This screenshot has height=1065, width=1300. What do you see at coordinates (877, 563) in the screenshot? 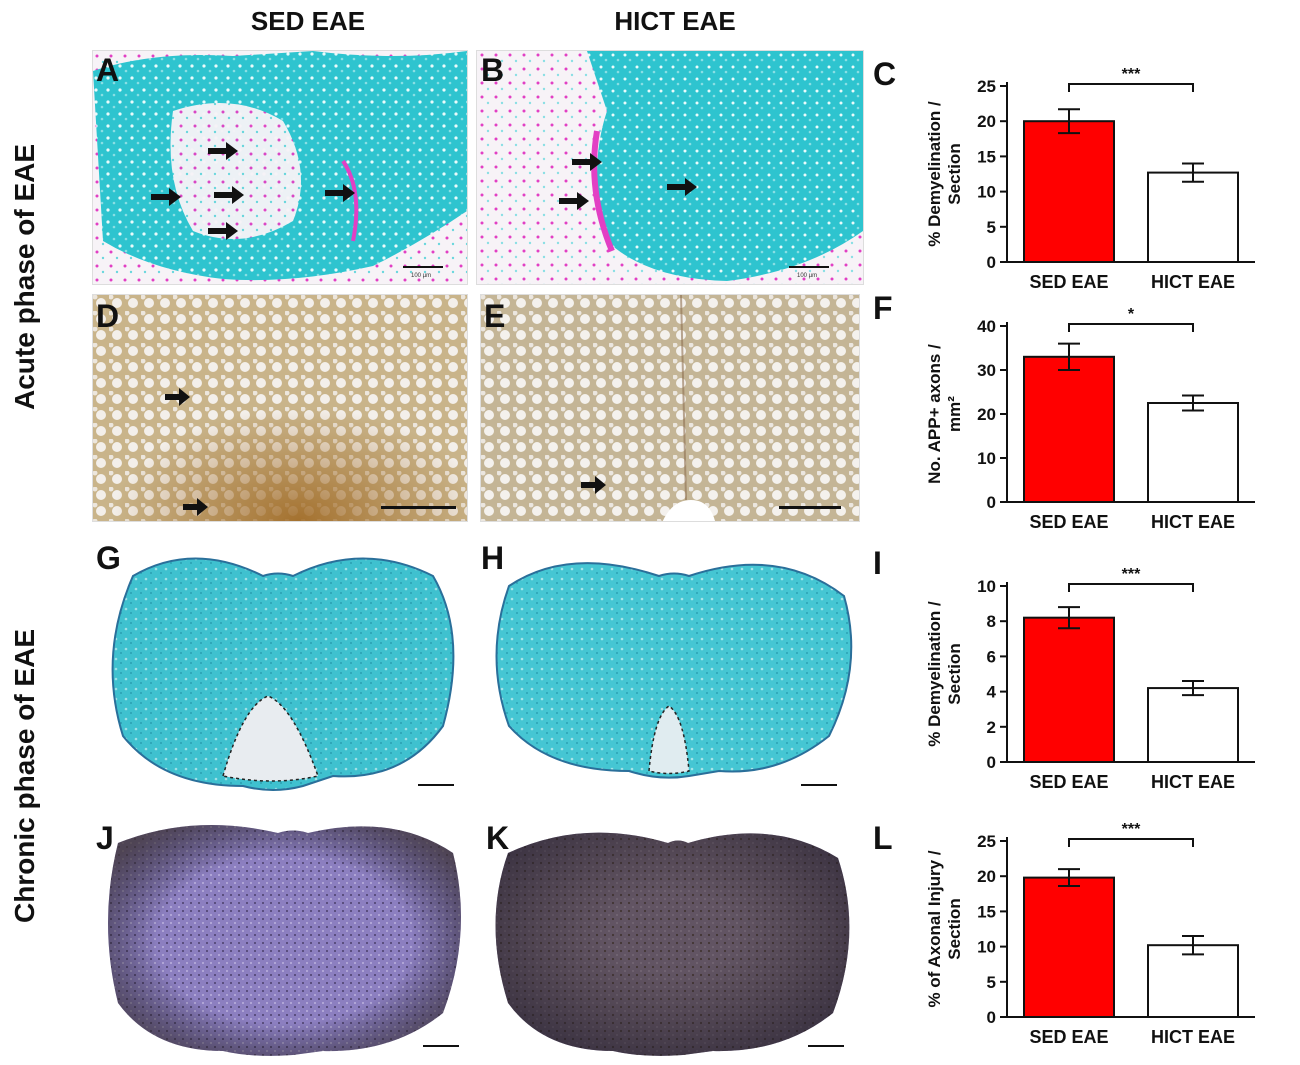
I see `panel-label-i: I` at bounding box center [877, 563].